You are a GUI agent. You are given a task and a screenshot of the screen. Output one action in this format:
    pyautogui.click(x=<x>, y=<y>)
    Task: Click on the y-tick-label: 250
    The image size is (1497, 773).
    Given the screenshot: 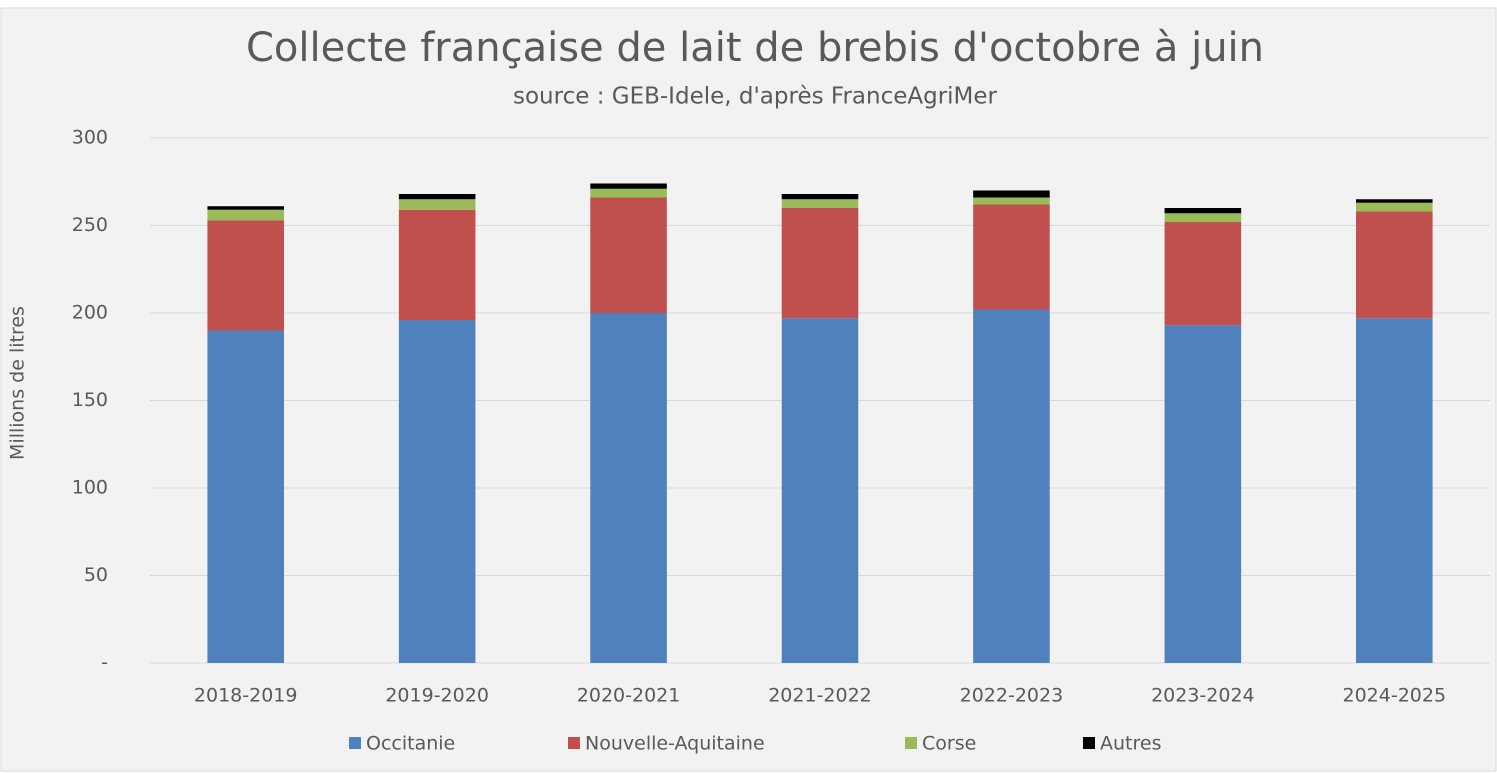 What is the action you would take?
    pyautogui.click(x=90, y=225)
    